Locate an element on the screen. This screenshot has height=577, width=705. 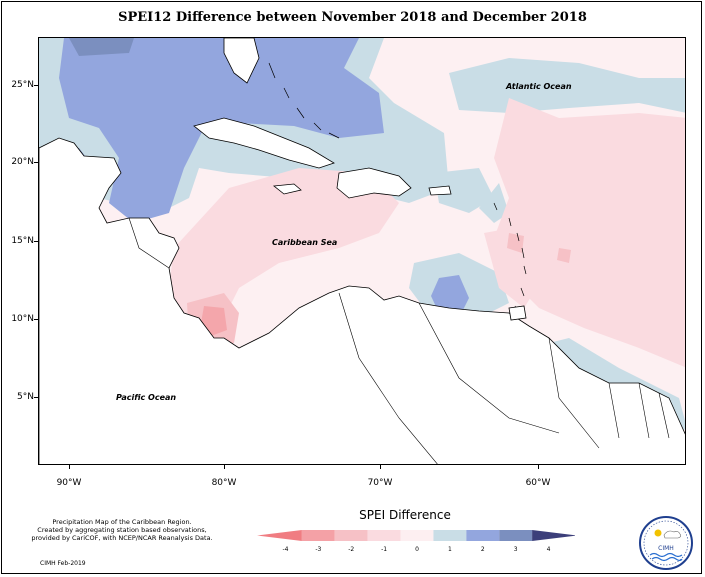
lat-label-25n: 25°N is located at coordinates (22, 85).